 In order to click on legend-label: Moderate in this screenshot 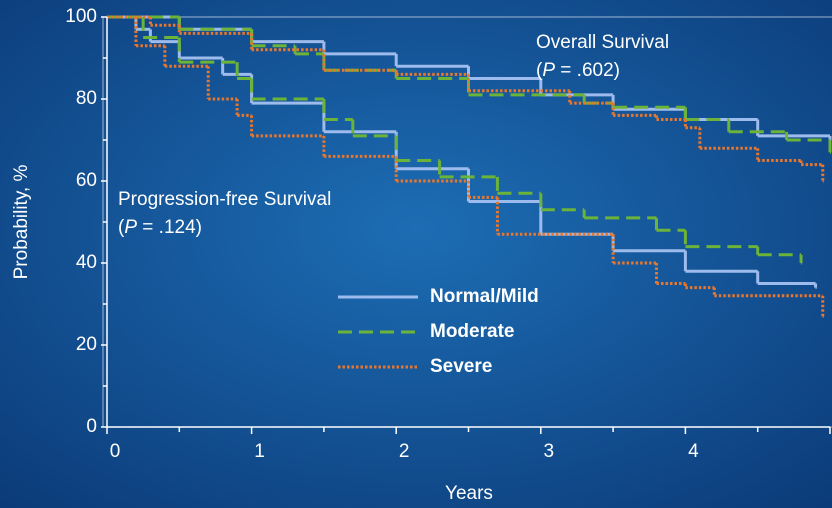, I will do `click(472, 331)`.